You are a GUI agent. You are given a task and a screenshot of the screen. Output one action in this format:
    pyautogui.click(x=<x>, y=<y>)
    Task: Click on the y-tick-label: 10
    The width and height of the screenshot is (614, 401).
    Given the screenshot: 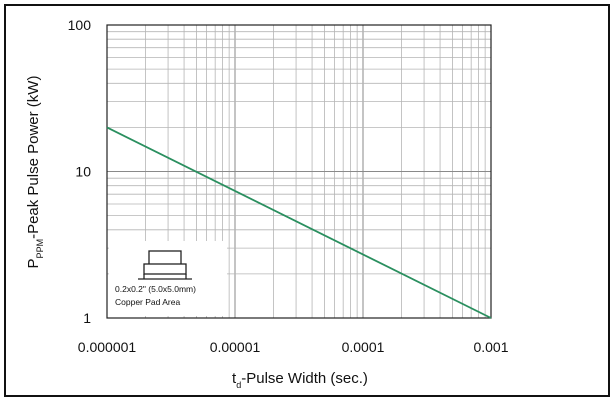 What is the action you would take?
    pyautogui.click(x=83, y=172)
    